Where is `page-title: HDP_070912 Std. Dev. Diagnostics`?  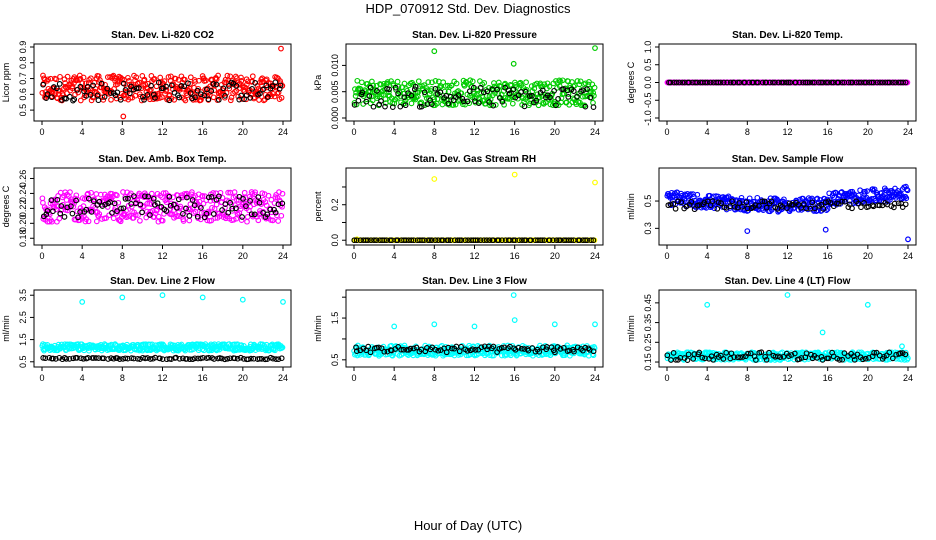 page-title: HDP_070912 Std. Dev. Diagnostics is located at coordinates (468, 8).